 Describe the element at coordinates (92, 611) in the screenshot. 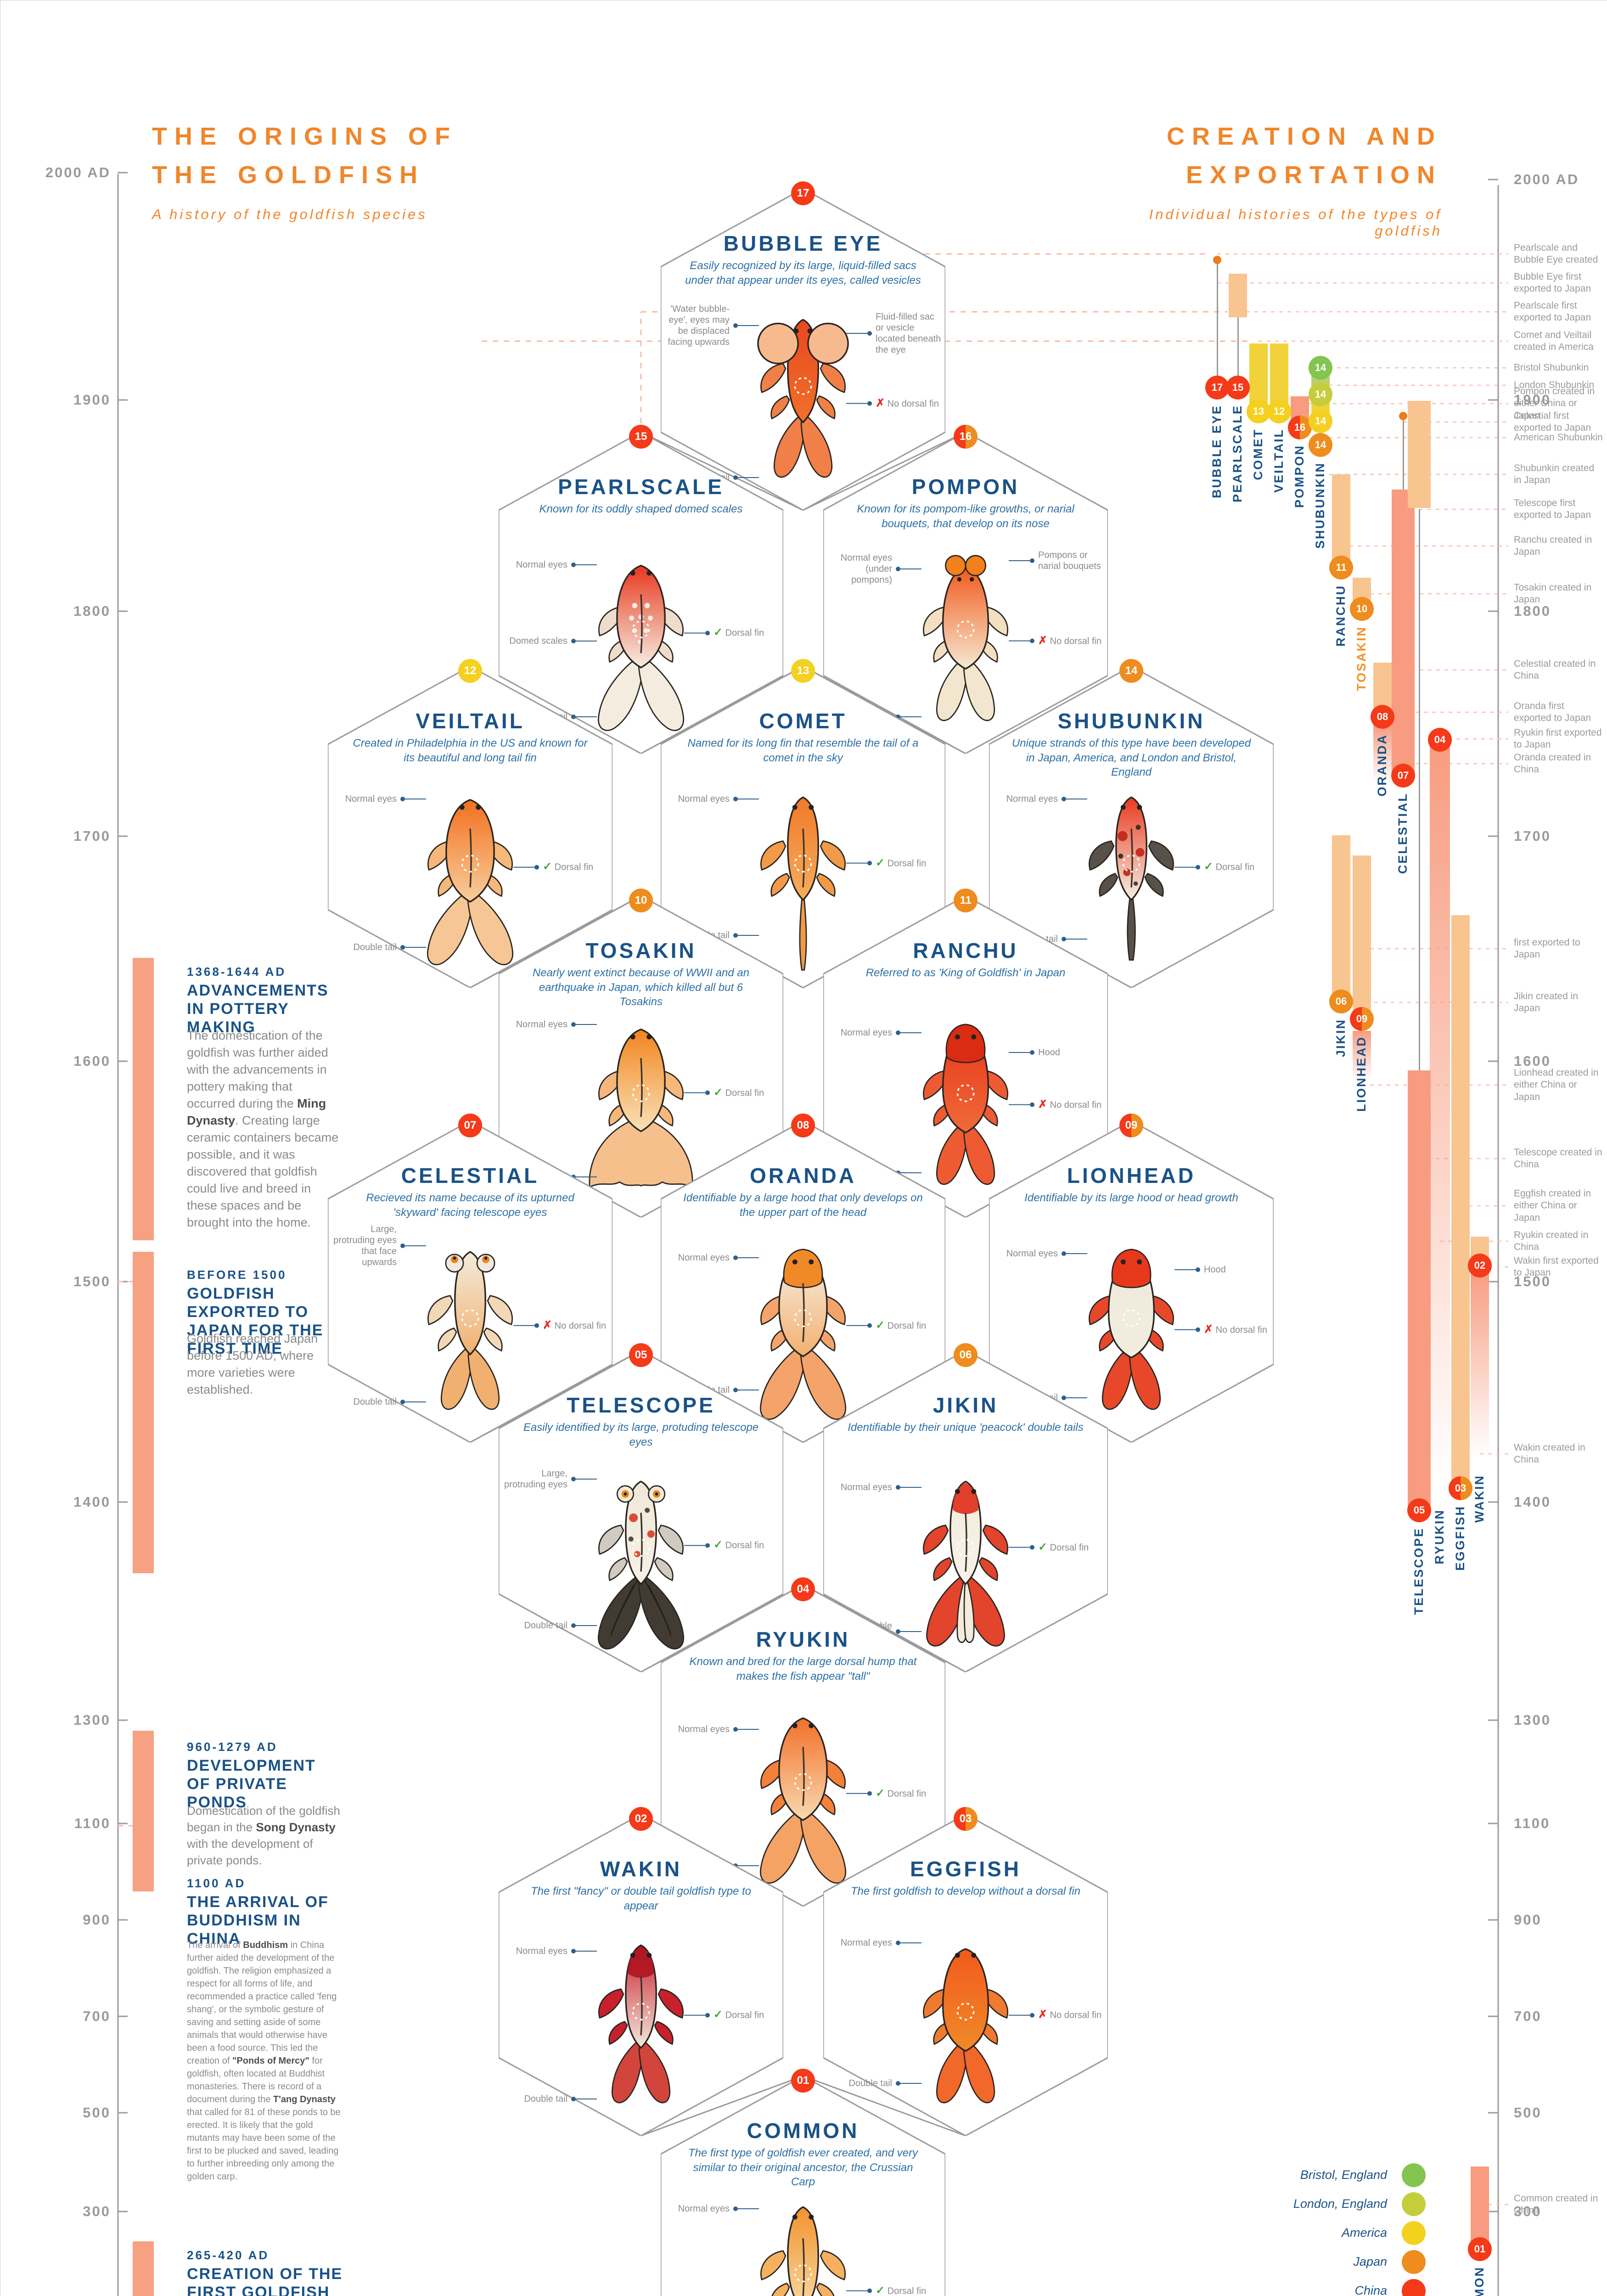

I see `axis-left-tick-1800: 1800` at that location.